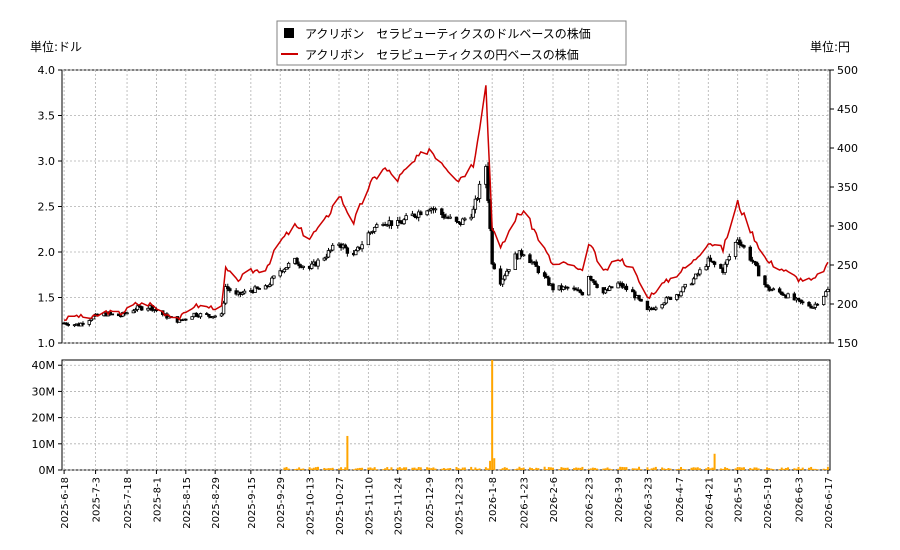  Describe the element at coordinates (448, 33) in the screenshot. I see `legend-usd-label: アクリボン セラピューティクスのドルベースの株価` at that location.